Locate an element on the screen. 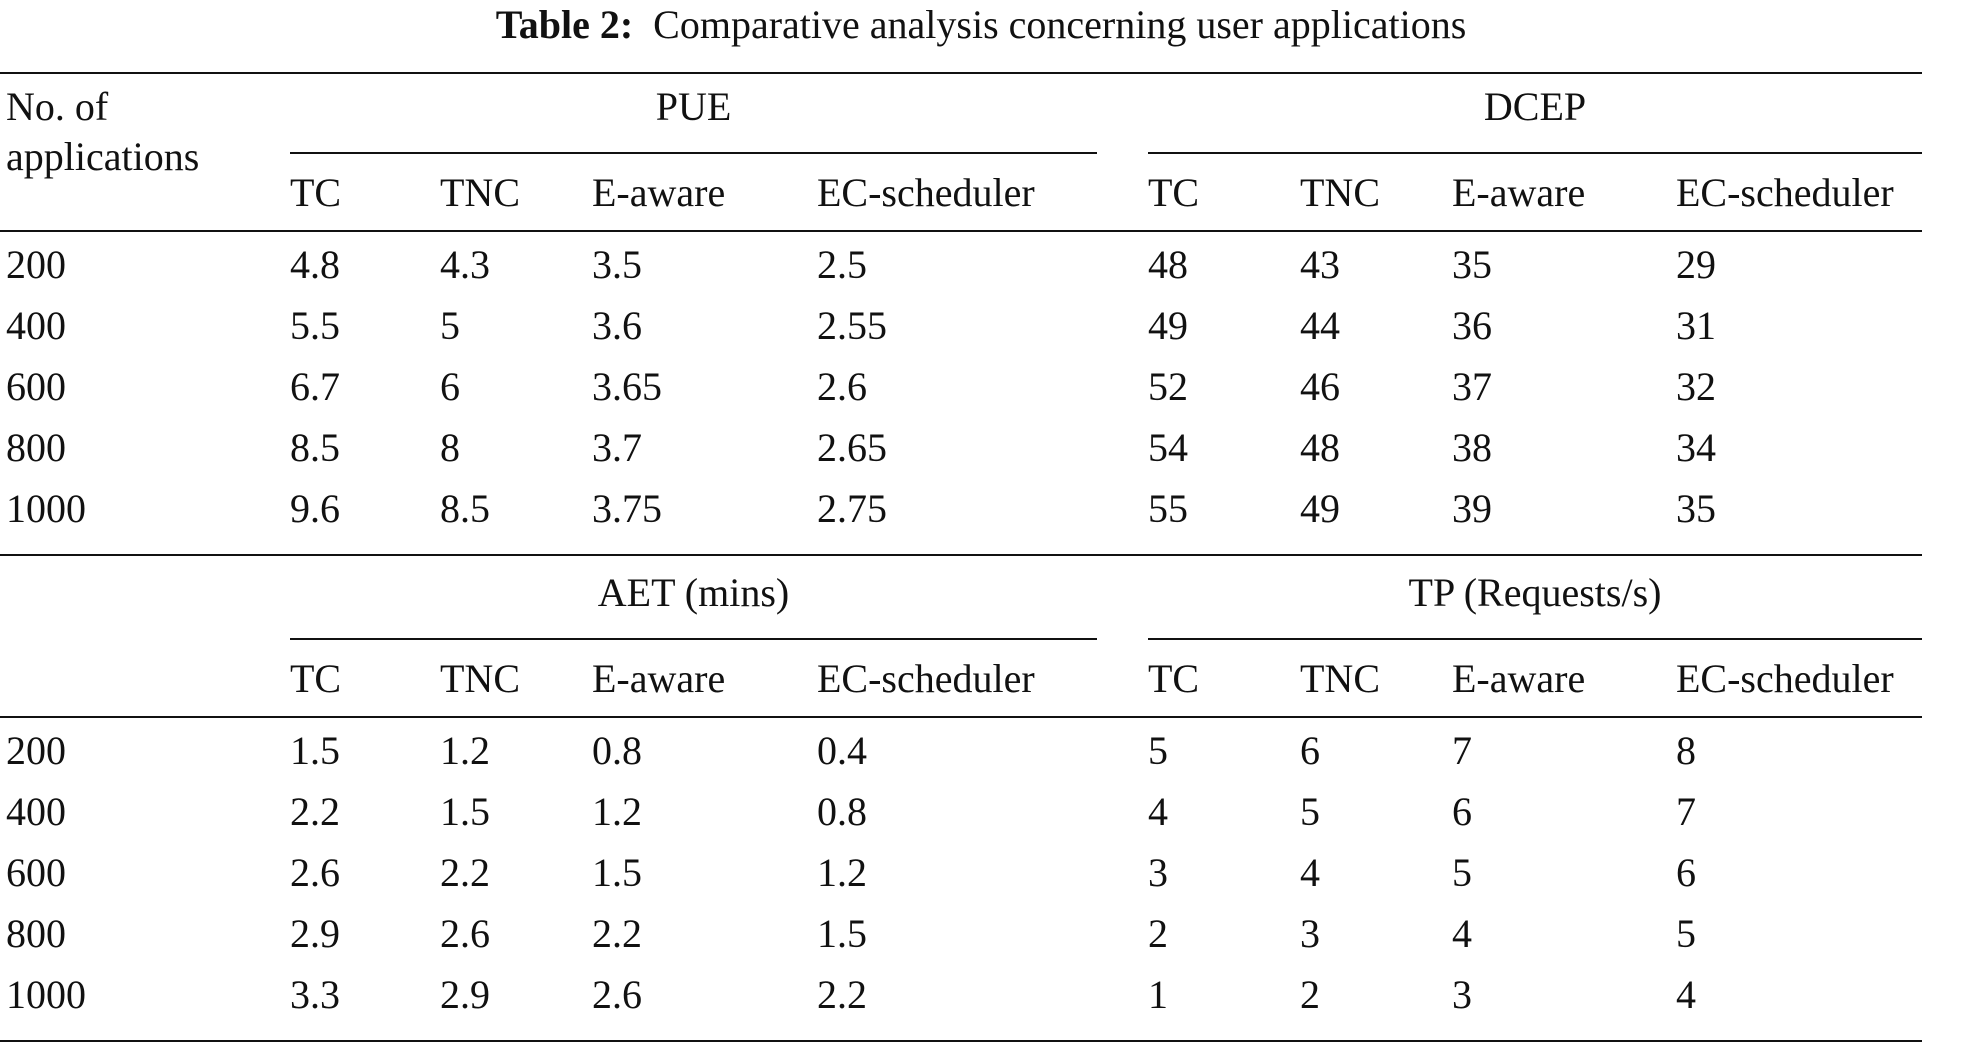  table-cell: 2.55 is located at coordinates (852, 325).